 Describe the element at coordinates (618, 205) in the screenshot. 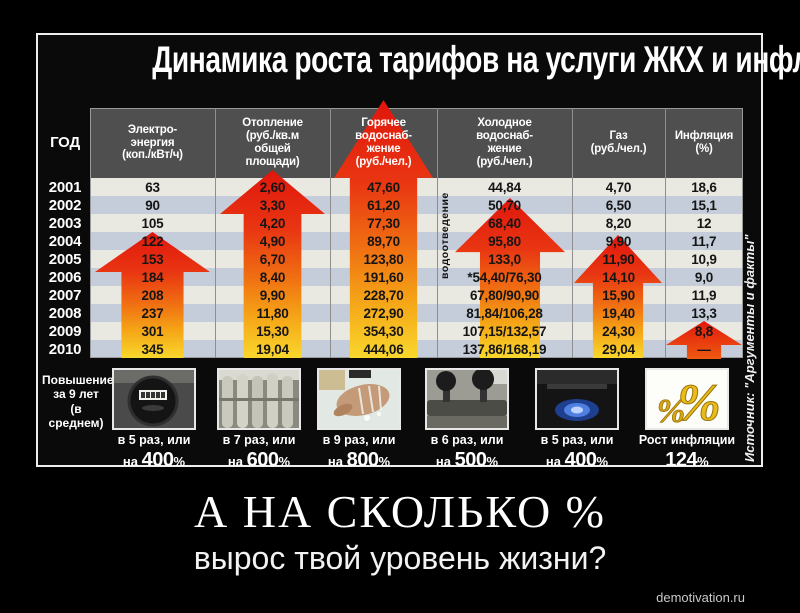

I see `table-cell: 6,50` at that location.